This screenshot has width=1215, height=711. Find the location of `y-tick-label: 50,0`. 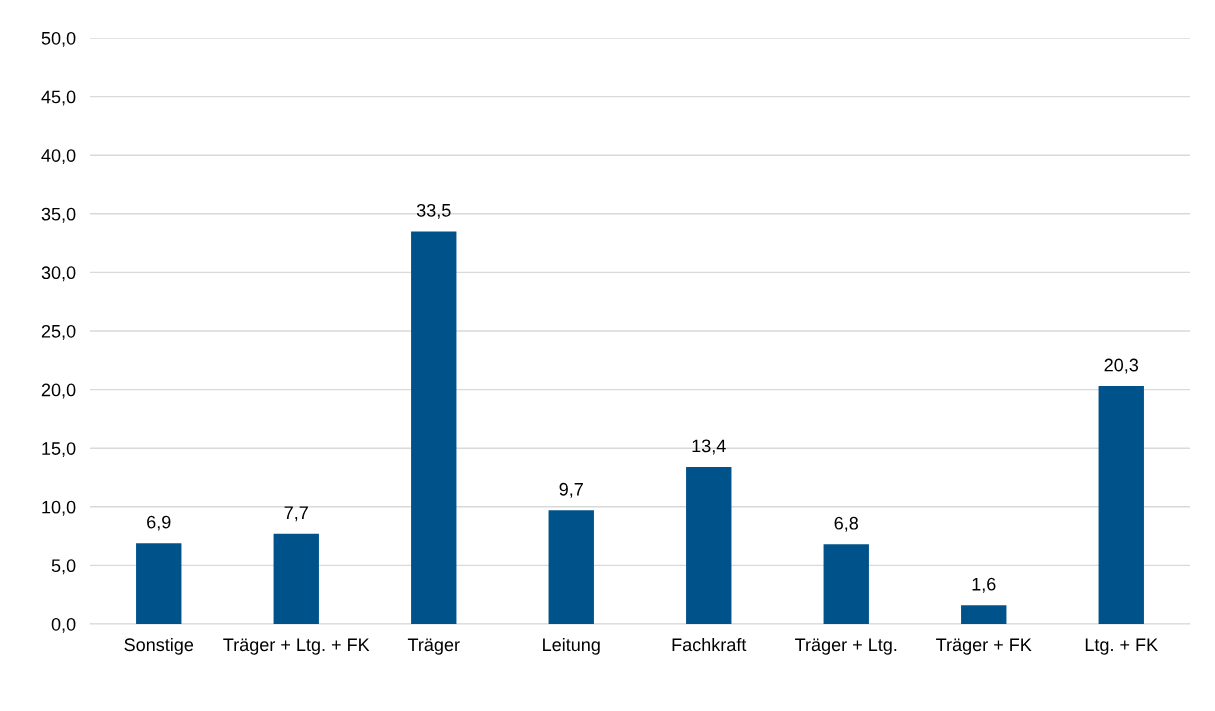

y-tick-label: 50,0 is located at coordinates (58, 39).